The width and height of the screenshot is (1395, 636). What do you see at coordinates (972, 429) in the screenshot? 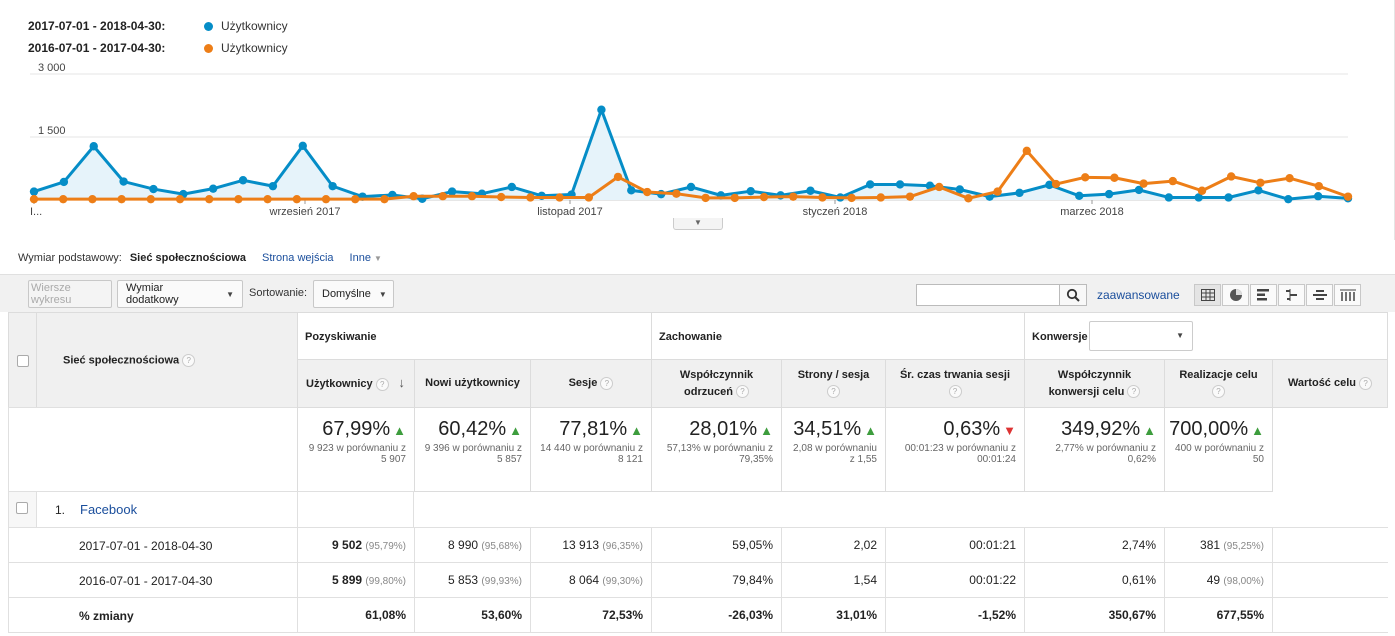
I see `summary-change: 0,63%` at bounding box center [972, 429].